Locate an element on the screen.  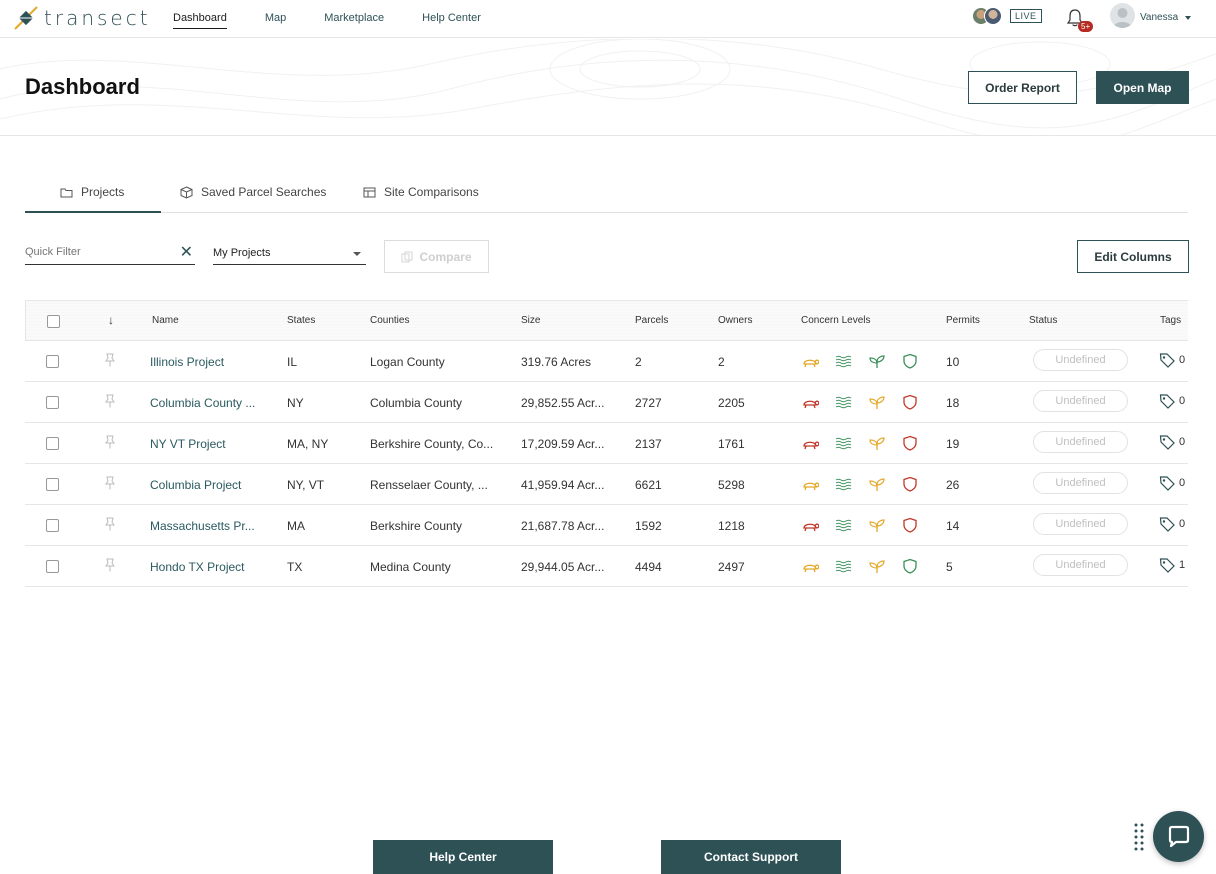
edit-columns-button: Edit Columns is located at coordinates (1133, 256).